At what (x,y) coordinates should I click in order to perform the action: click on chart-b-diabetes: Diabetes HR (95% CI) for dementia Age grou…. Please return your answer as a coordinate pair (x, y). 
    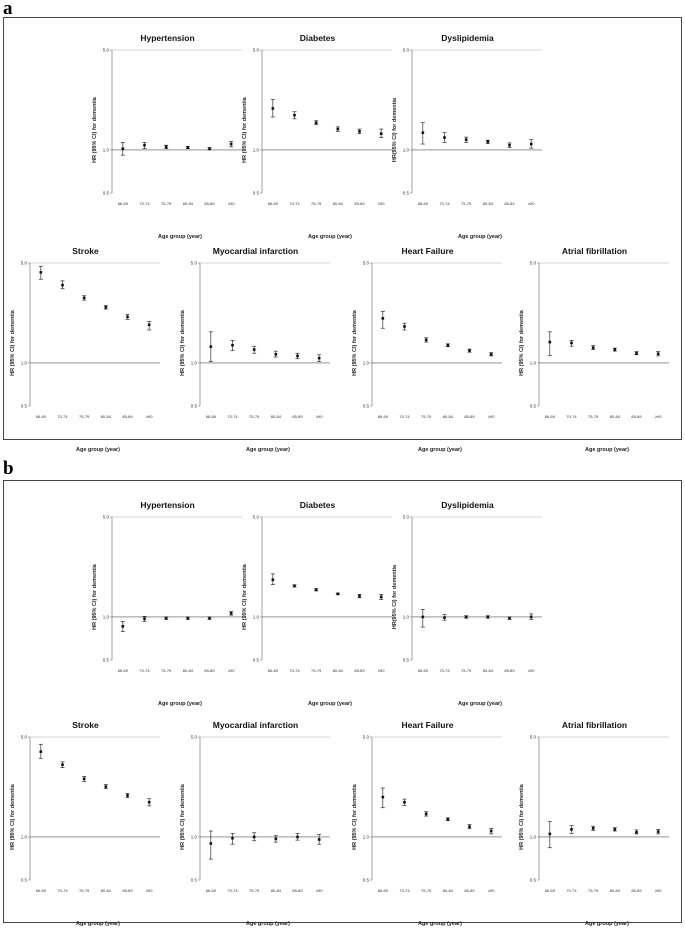
    Looking at the image, I should click on (317, 610).